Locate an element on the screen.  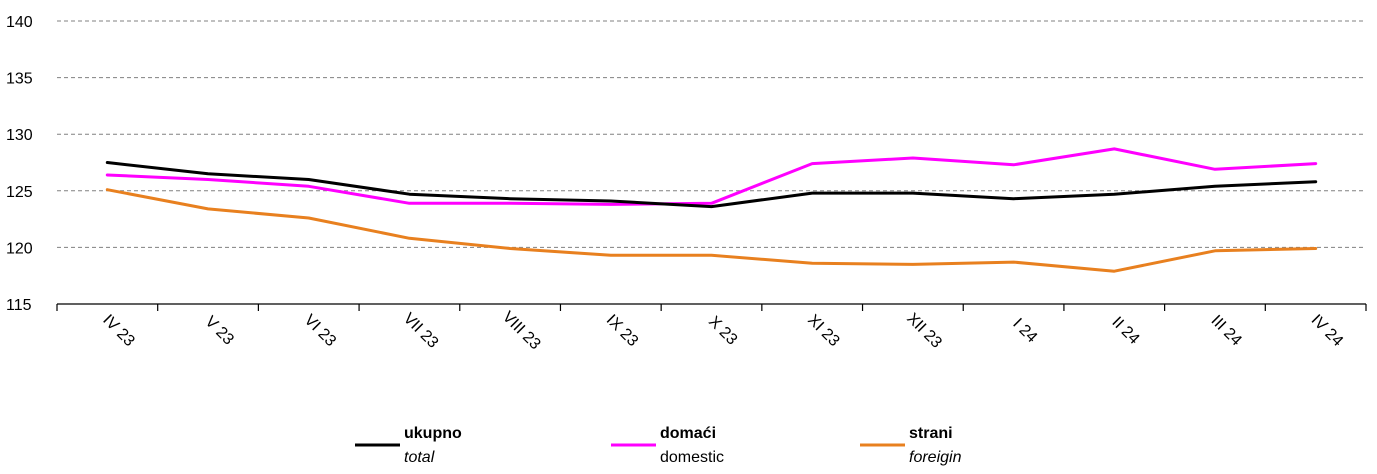
x-tick-label: VIII 23 is located at coordinates (521, 330).